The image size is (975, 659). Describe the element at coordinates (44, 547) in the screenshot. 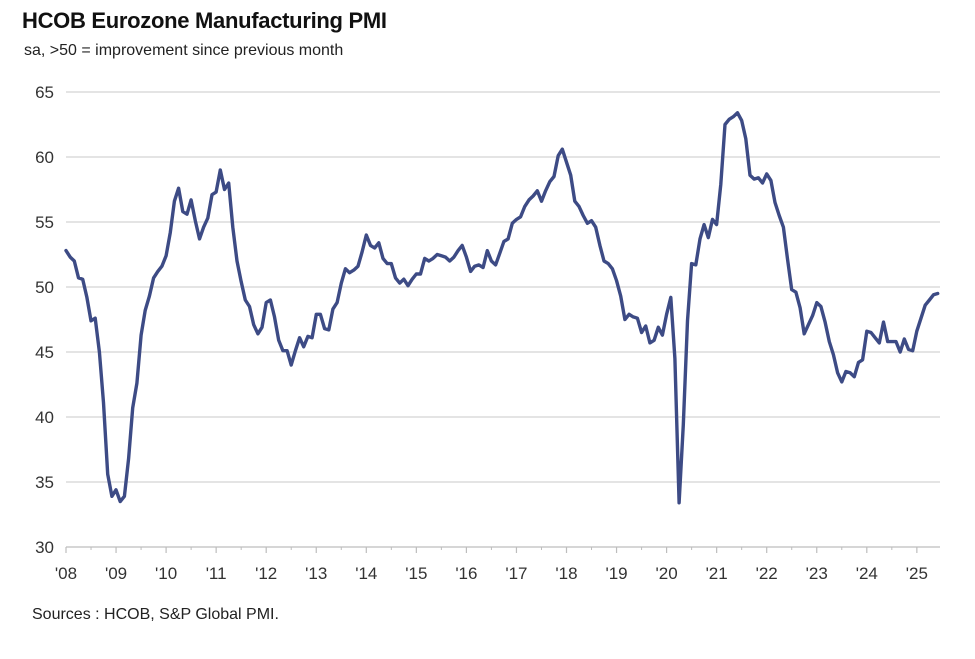

I see `y-tick-label: 30` at that location.